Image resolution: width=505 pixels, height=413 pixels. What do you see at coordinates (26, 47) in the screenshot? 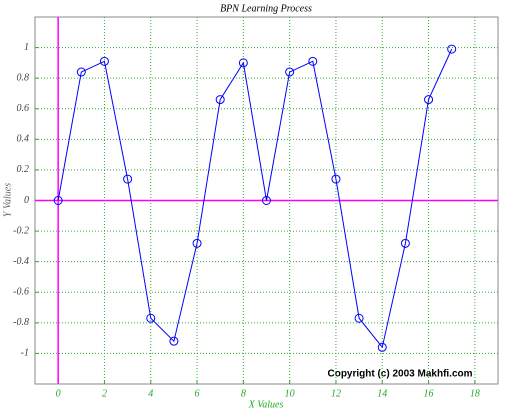
I see `y-tick-label: 1` at bounding box center [26, 47].